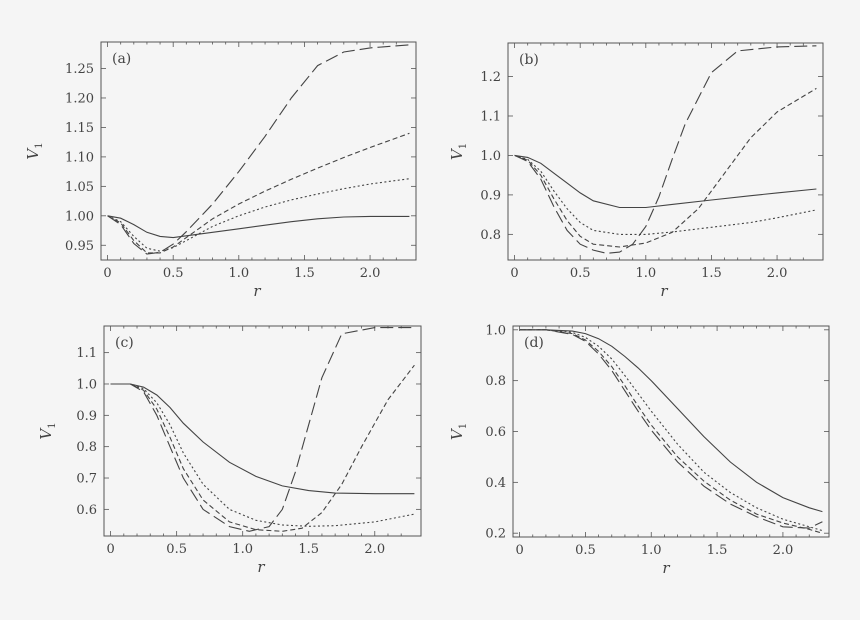 The image size is (860, 620). What do you see at coordinates (495, 483) in the screenshot?
I see `y-tick-label: 0.4` at bounding box center [495, 483].